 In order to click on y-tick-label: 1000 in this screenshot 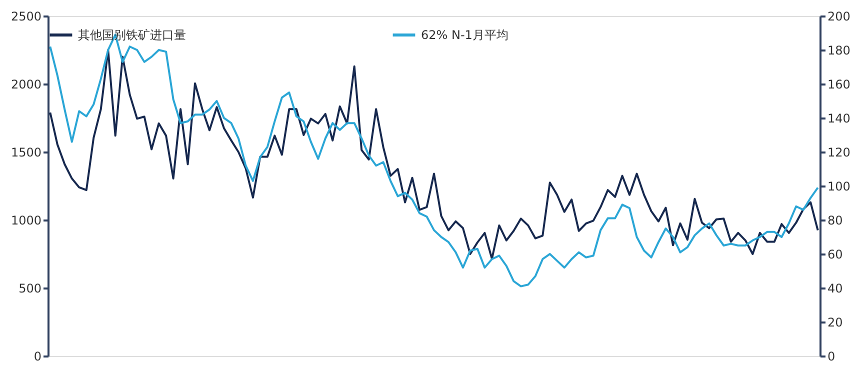, I will do `click(26, 221)`.